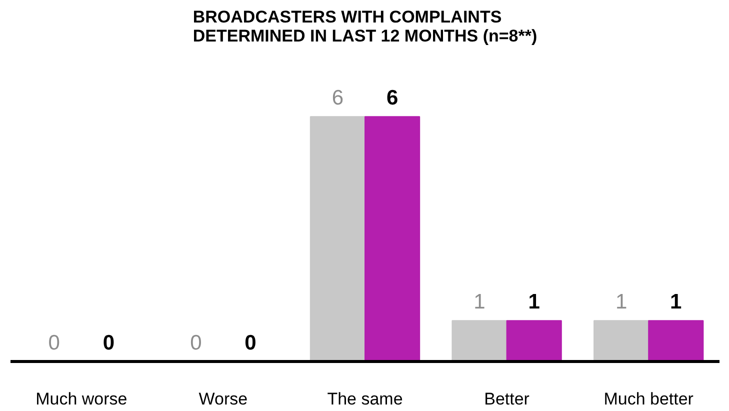 The width and height of the screenshot is (729, 411). Describe the element at coordinates (507, 399) in the screenshot. I see `x-tick-label: Better` at that location.